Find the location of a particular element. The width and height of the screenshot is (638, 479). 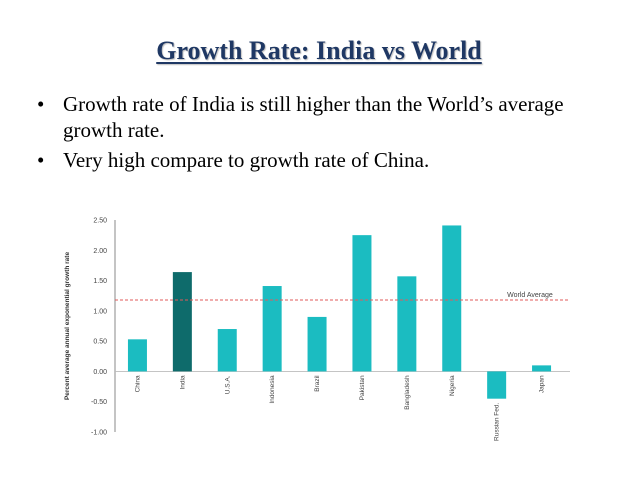

y-tick-label: 2.00 is located at coordinates (100, 251).